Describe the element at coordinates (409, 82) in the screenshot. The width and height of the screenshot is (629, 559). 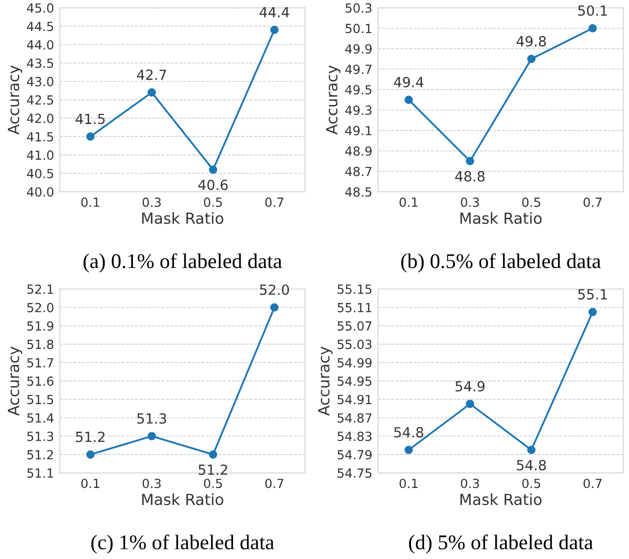
I see `data-label: 49.4` at that location.